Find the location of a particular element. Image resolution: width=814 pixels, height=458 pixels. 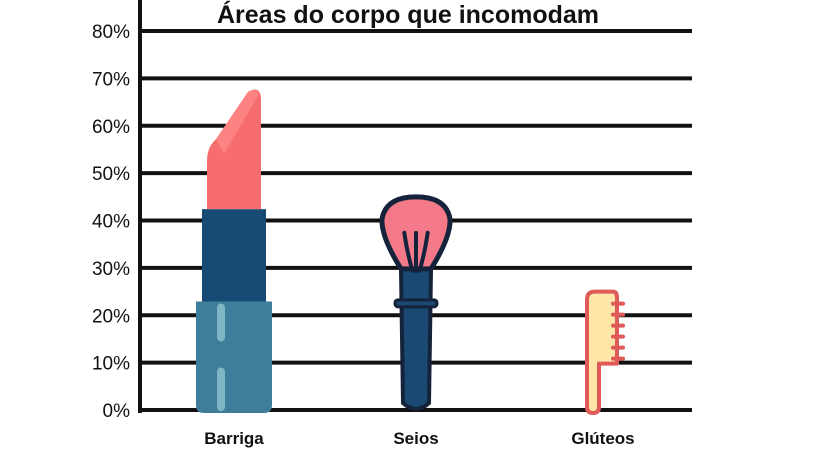

y-tick-label: 40% is located at coordinates (111, 222).